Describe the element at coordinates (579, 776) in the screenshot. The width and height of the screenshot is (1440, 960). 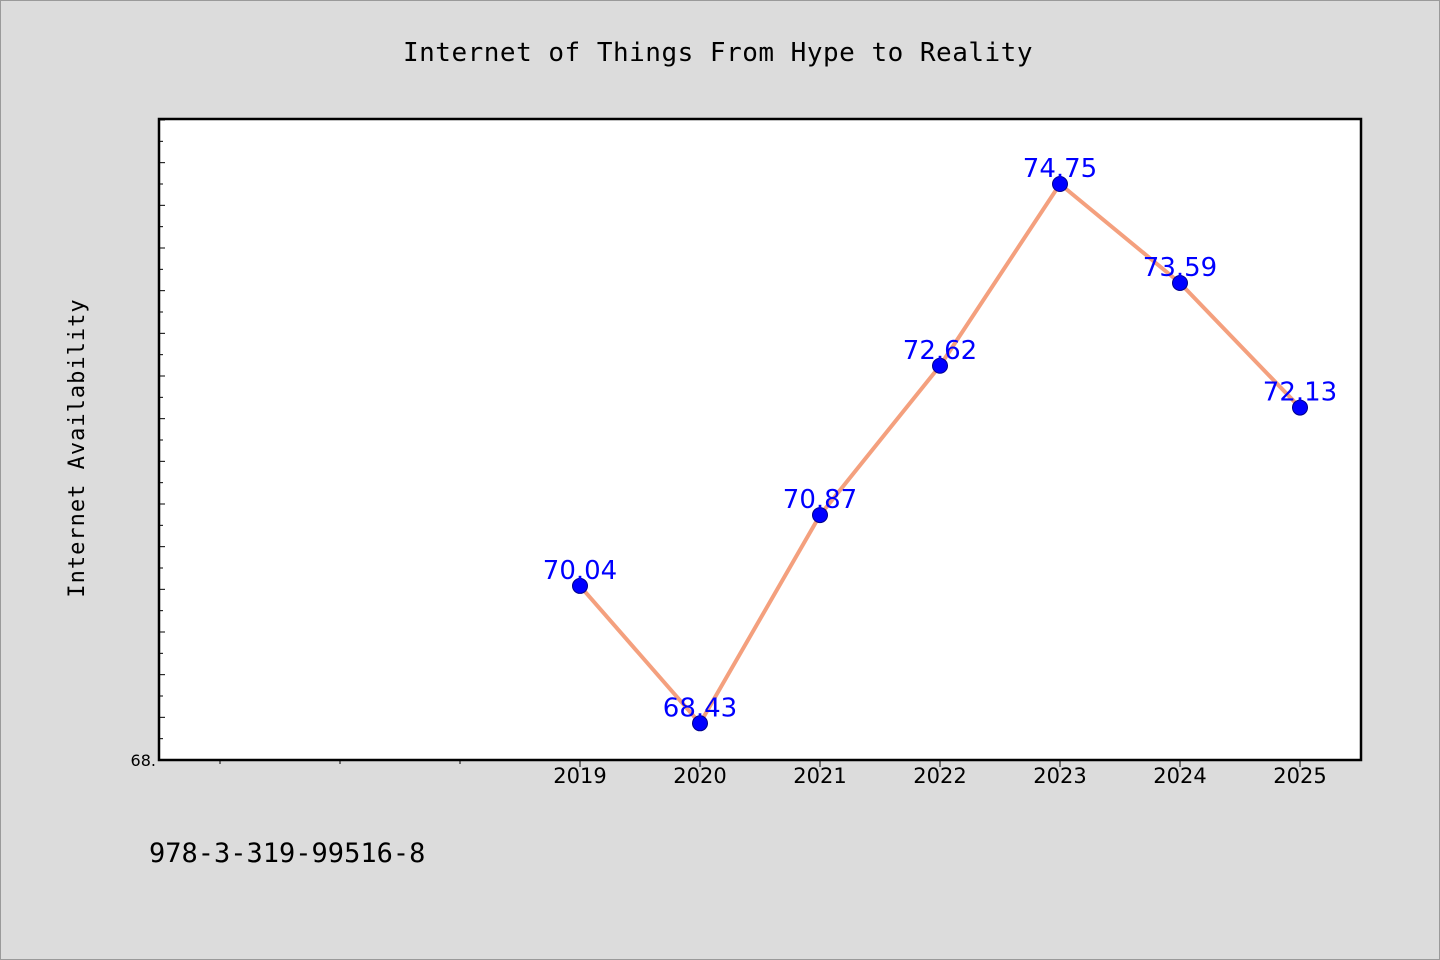
I see `x-tick-label: 2019` at that location.